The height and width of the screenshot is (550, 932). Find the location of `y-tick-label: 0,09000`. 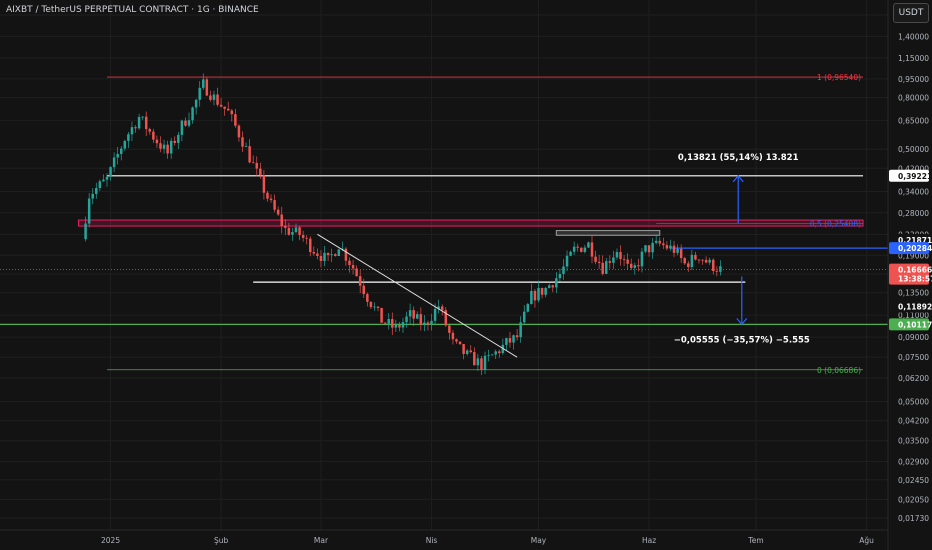

y-tick-label: 0,09000 is located at coordinates (913, 337).